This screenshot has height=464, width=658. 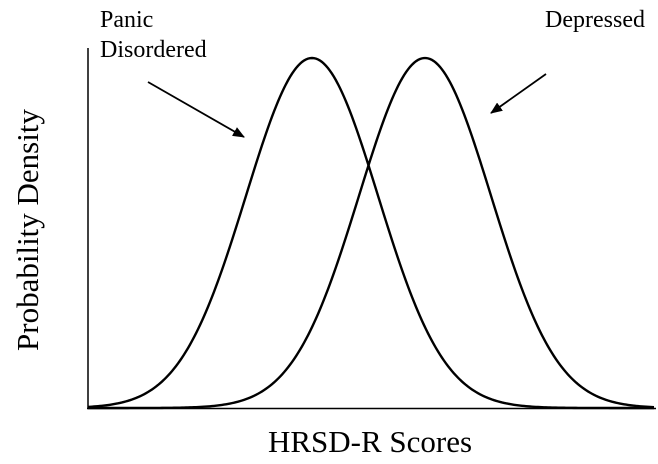 What do you see at coordinates (126, 20) in the screenshot?
I see `annotation: Panic` at bounding box center [126, 20].